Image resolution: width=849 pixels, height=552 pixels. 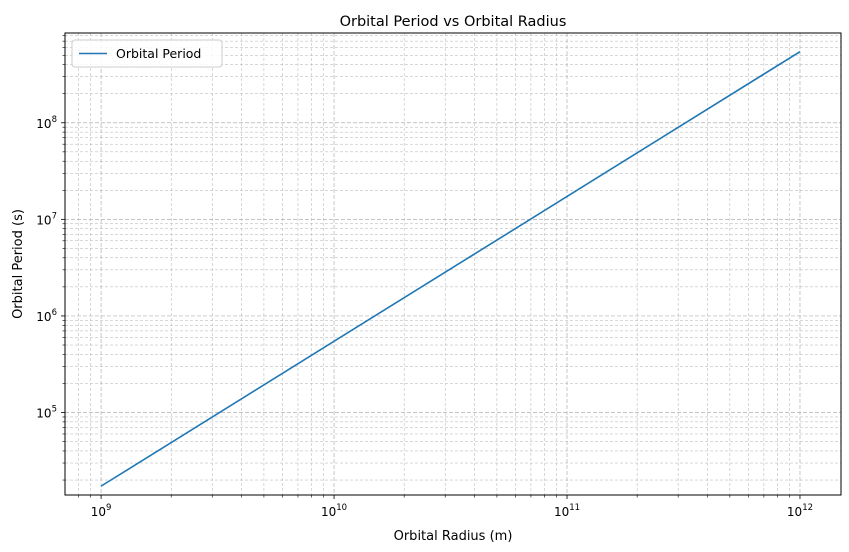 I want to click on legend: Orbital Period, so click(x=147, y=53).